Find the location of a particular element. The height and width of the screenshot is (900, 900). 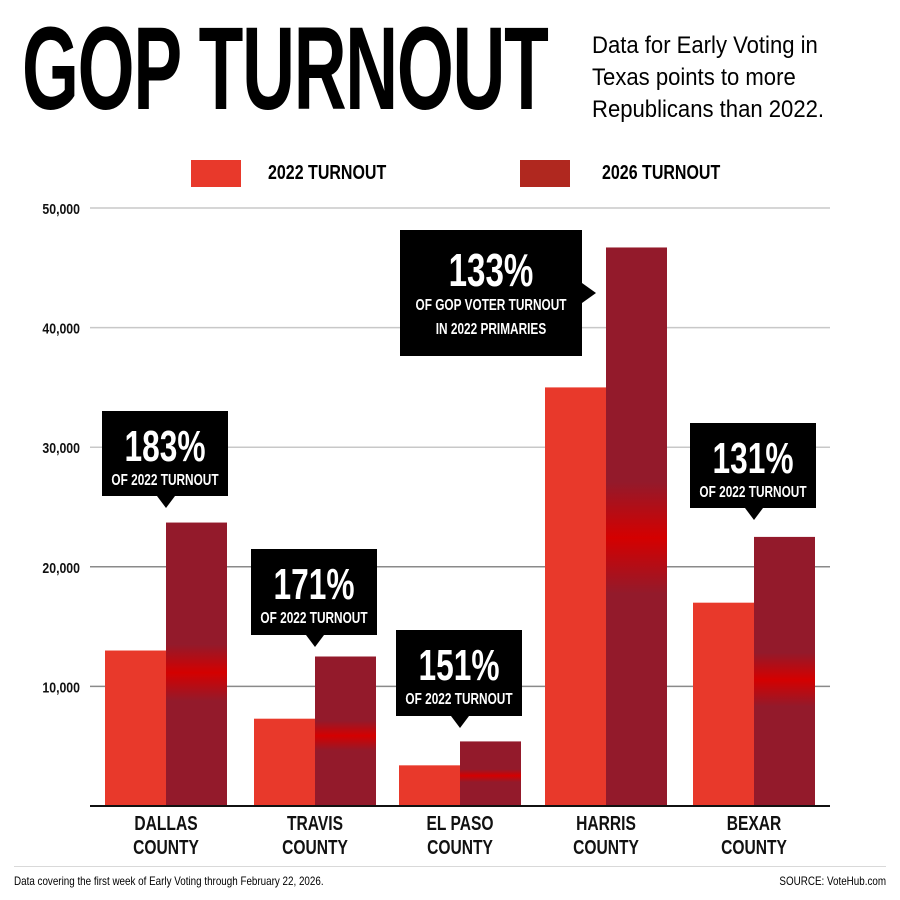

y-tick-label: 20,000 is located at coordinates (61, 568).